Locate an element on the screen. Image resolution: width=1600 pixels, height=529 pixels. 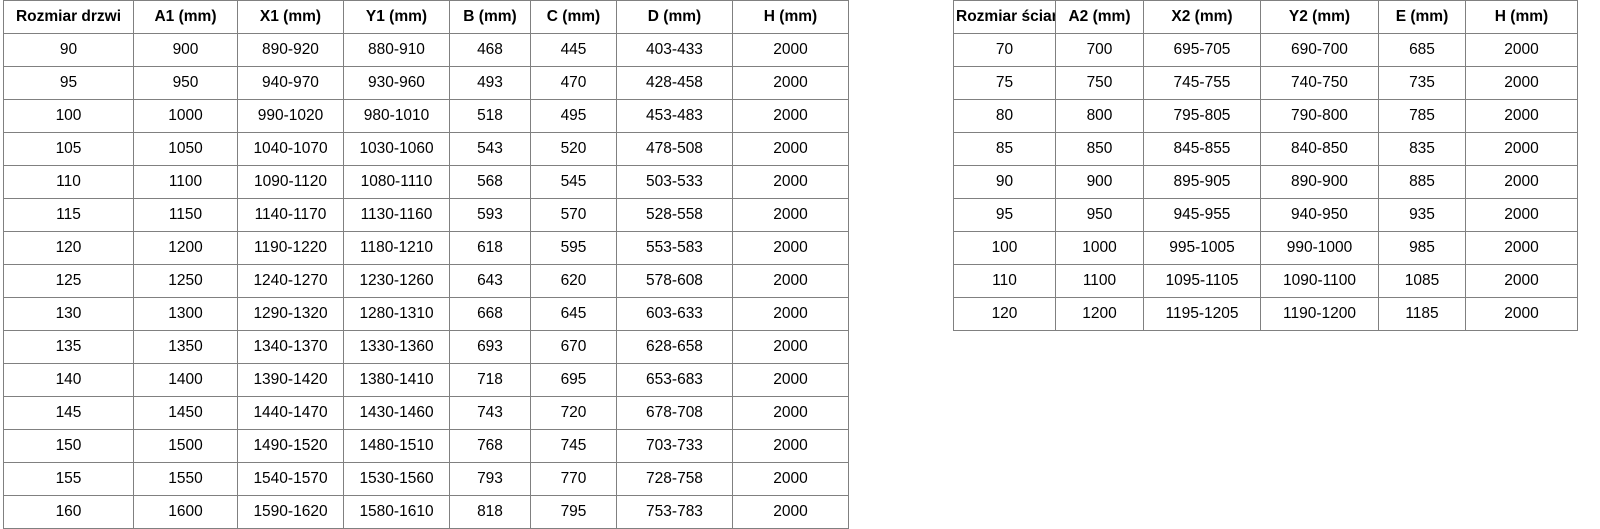
table-cell: 1590-1620 is located at coordinates (290, 512).